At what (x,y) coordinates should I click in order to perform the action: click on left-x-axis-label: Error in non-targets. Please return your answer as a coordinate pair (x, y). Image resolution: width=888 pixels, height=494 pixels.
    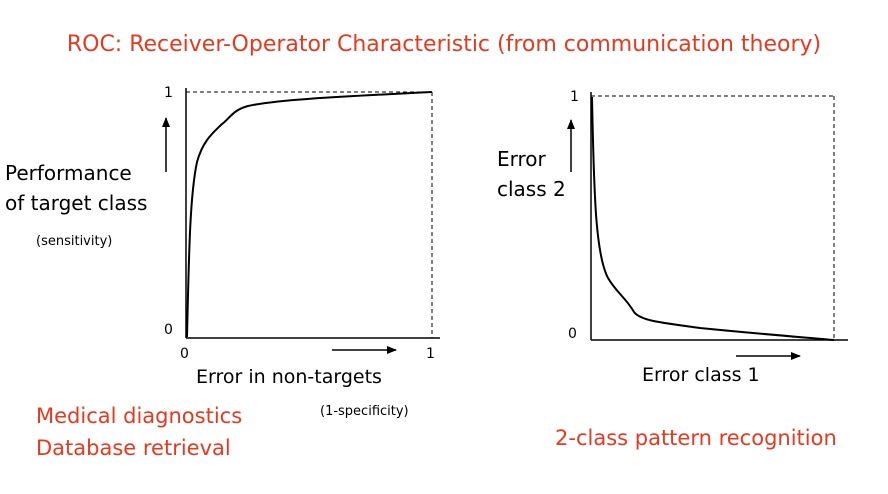
    Looking at the image, I should click on (289, 377).